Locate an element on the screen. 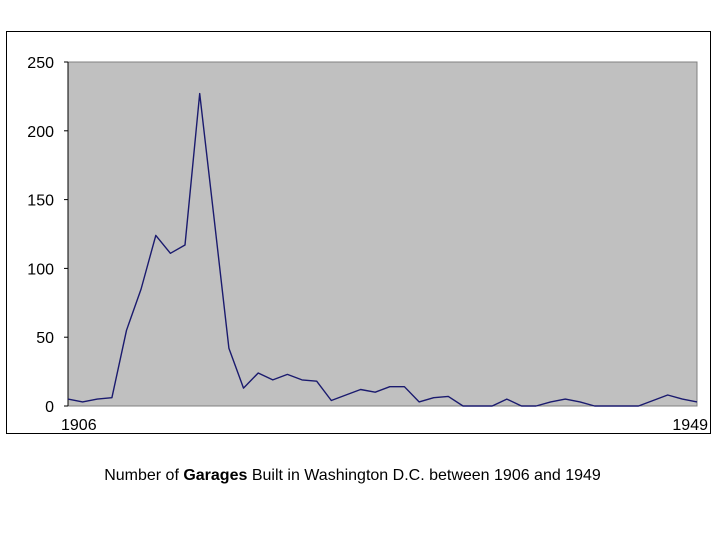 This screenshot has height=540, width=720. caption-prefix: Number of is located at coordinates (144, 475).